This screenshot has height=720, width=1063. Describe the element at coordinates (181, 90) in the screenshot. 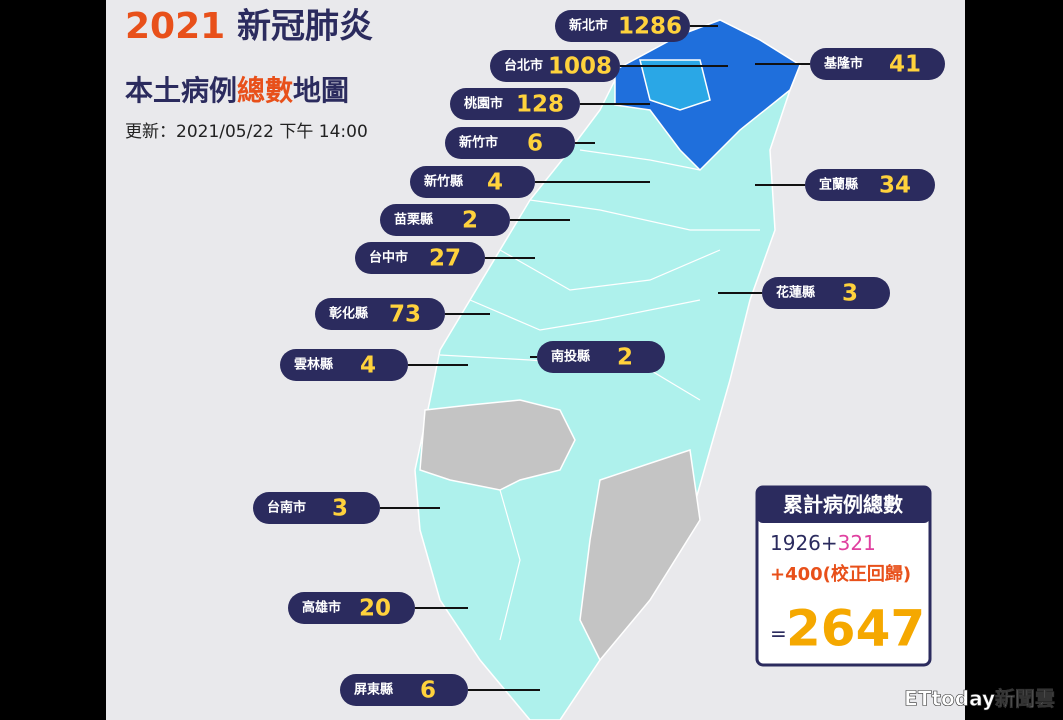

I see `subtitle-a: 本土病例` at that location.